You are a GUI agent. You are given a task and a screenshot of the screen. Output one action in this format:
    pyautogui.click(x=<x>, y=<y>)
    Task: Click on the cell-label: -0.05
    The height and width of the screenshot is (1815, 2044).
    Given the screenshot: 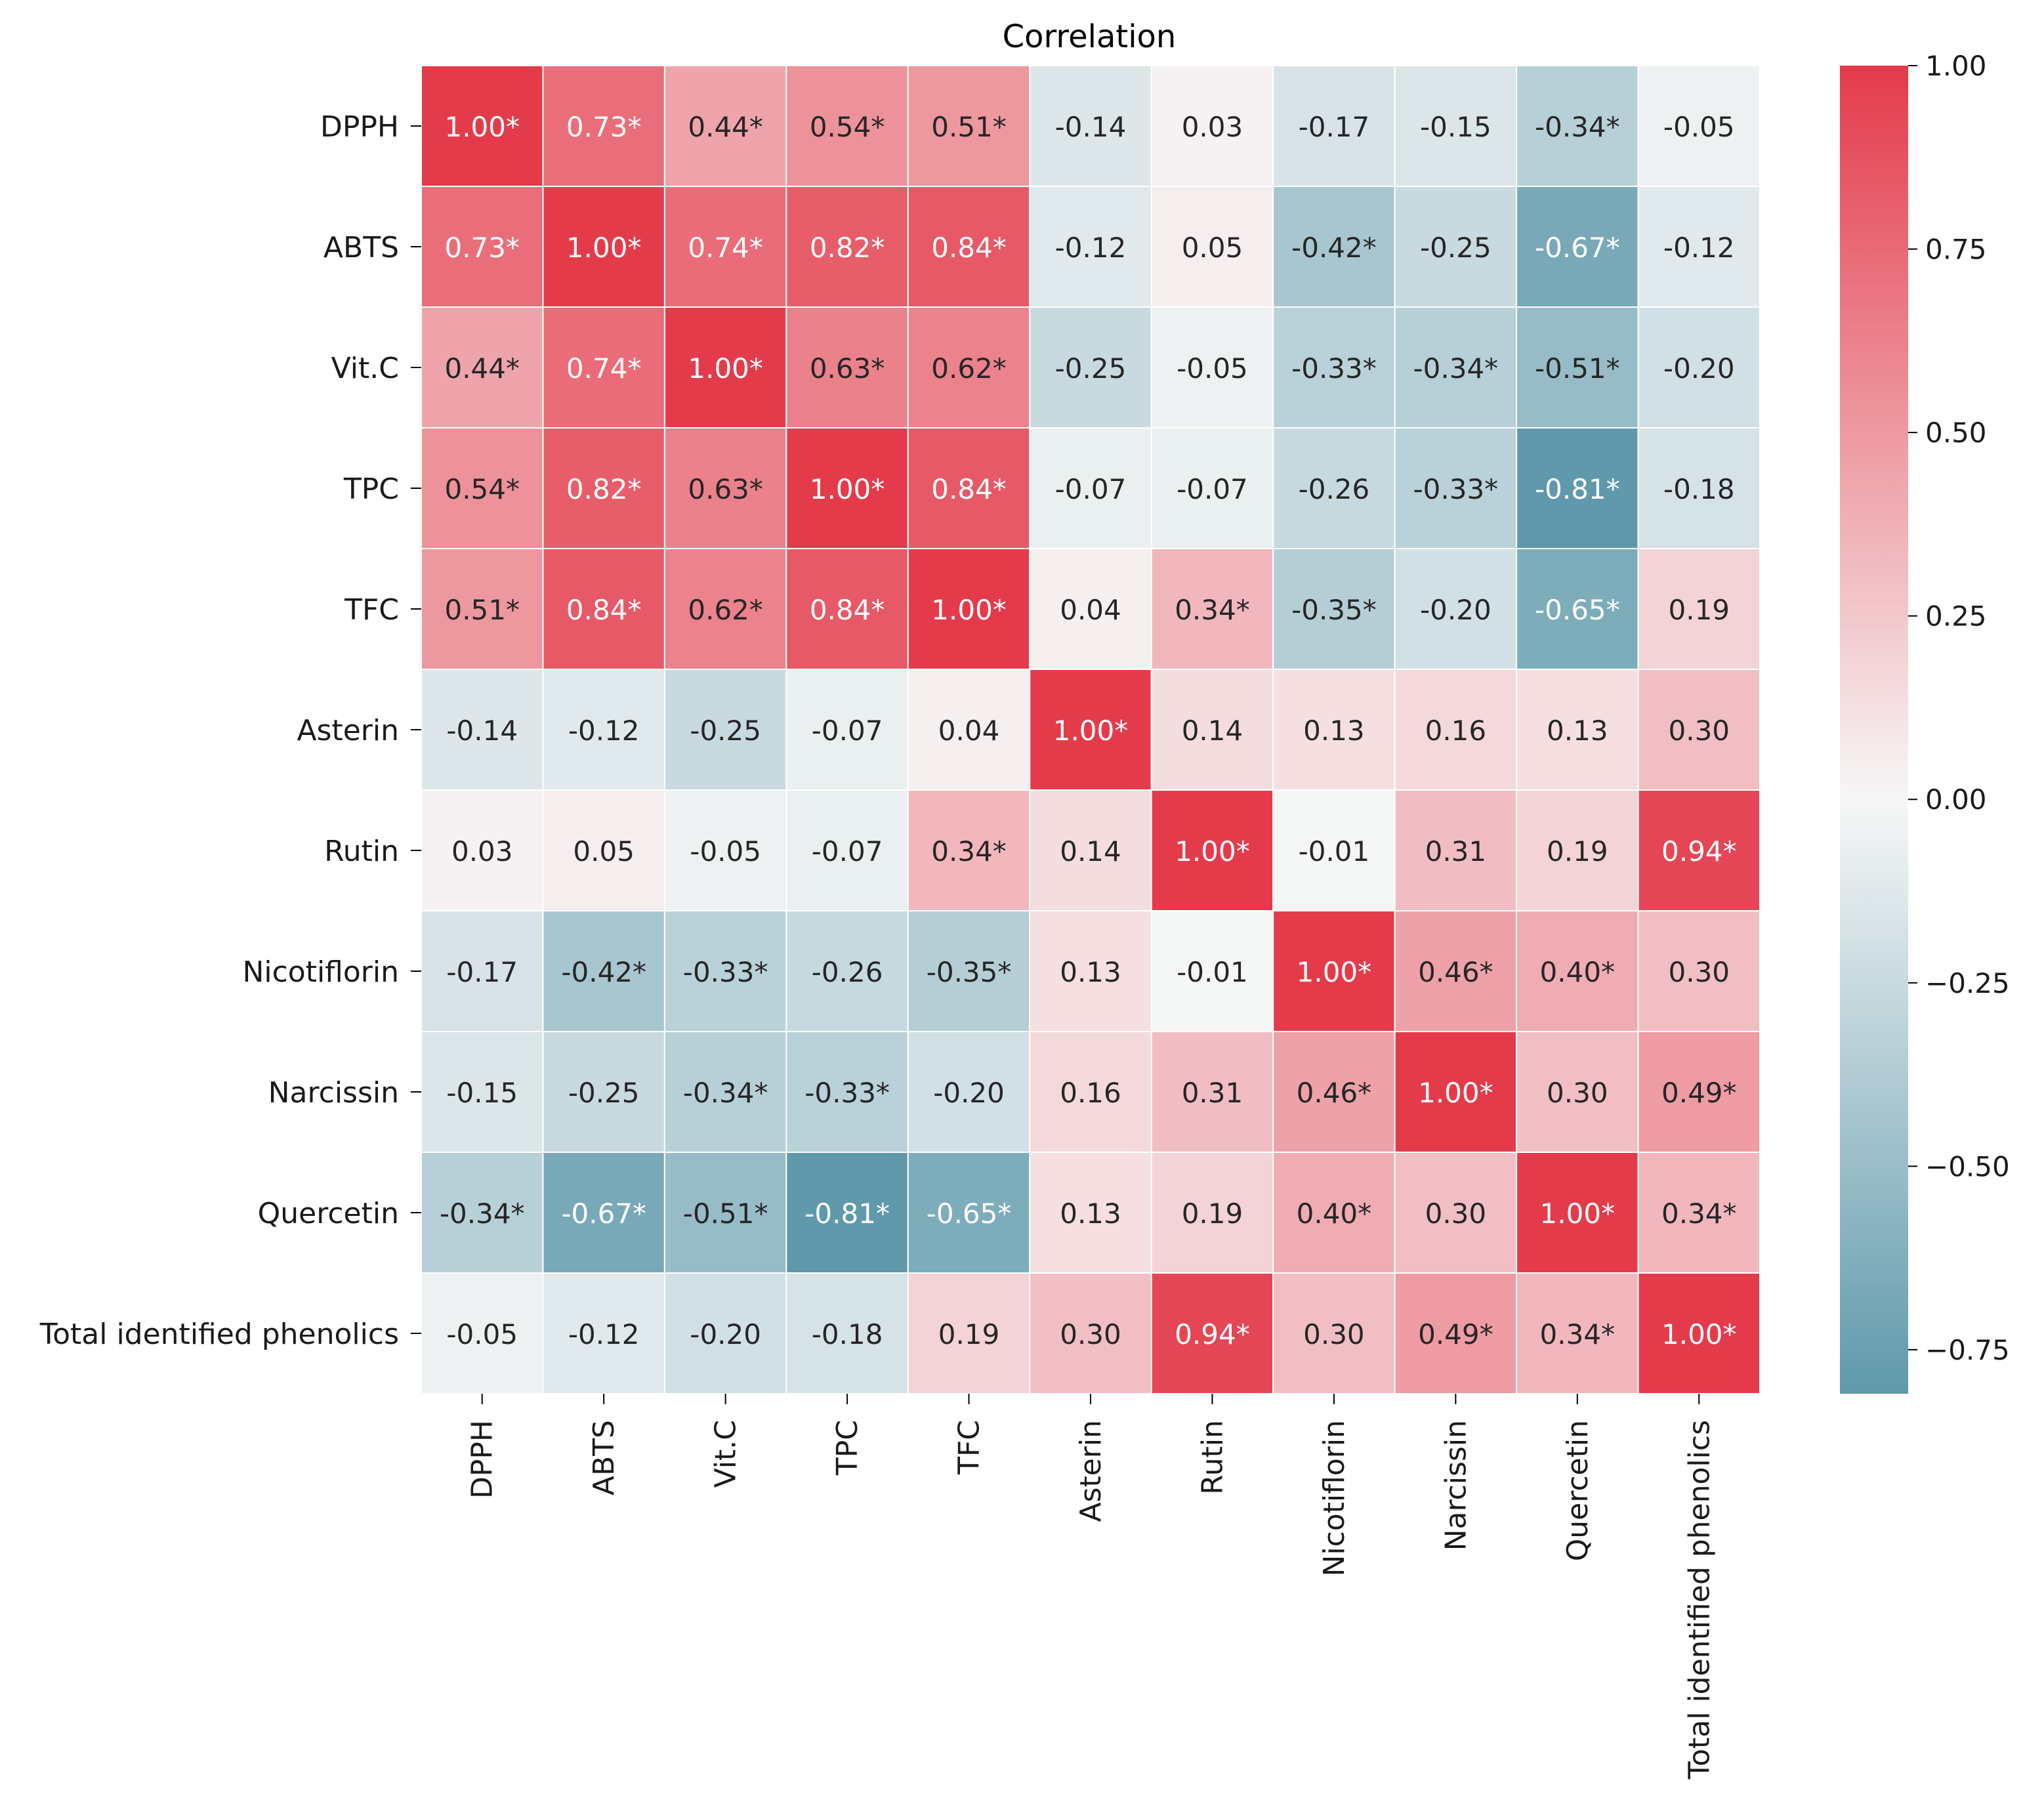 What is the action you would take?
    pyautogui.click(x=725, y=851)
    